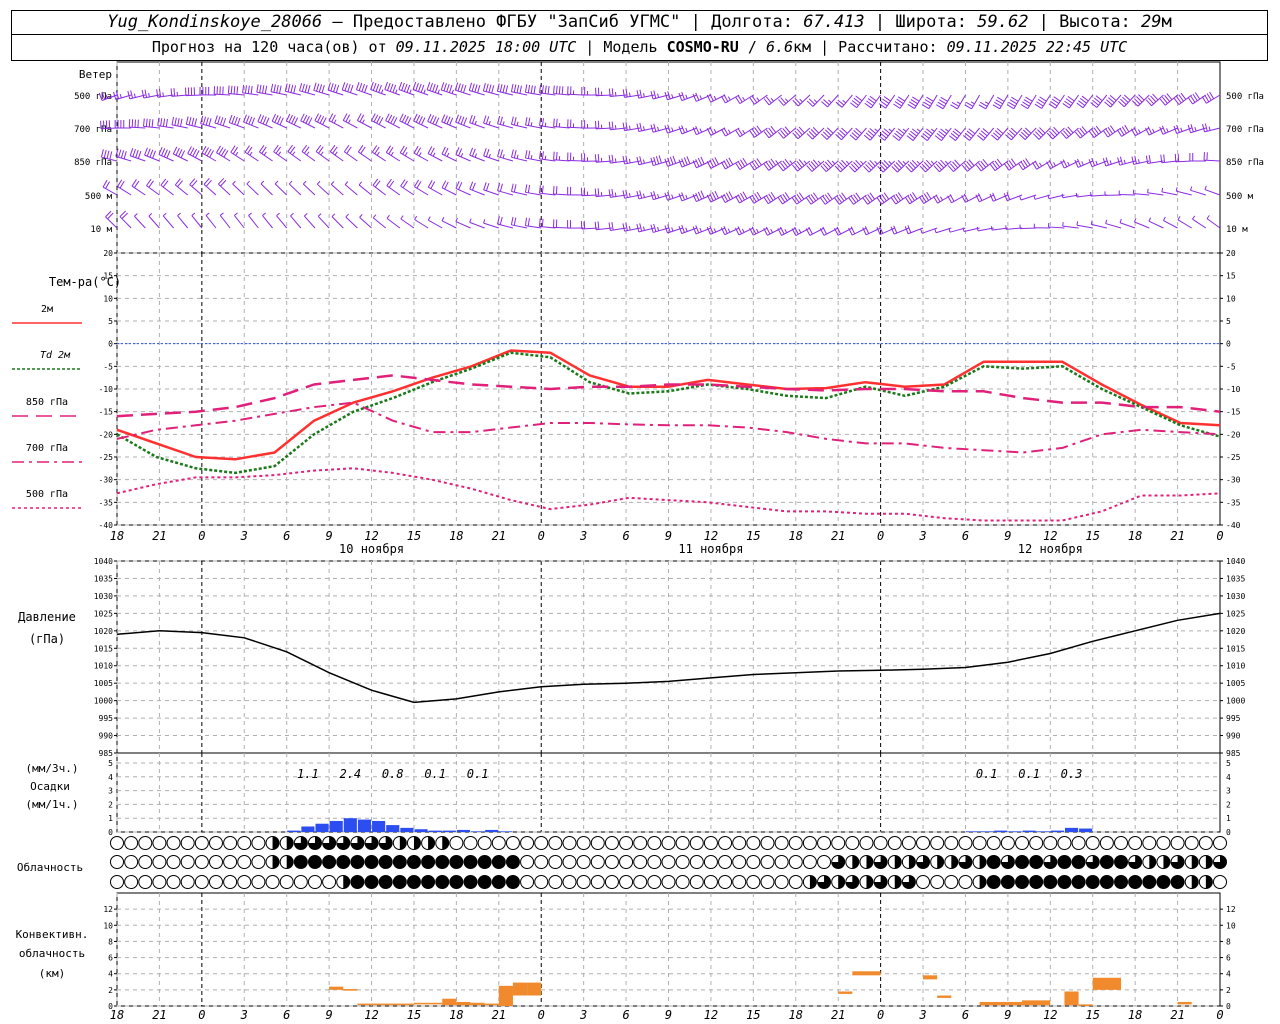 The height and width of the screenshot is (1024, 1280). What do you see at coordinates (106, 525) in the screenshot?
I see `y-tick-label-left: -40` at bounding box center [106, 525].